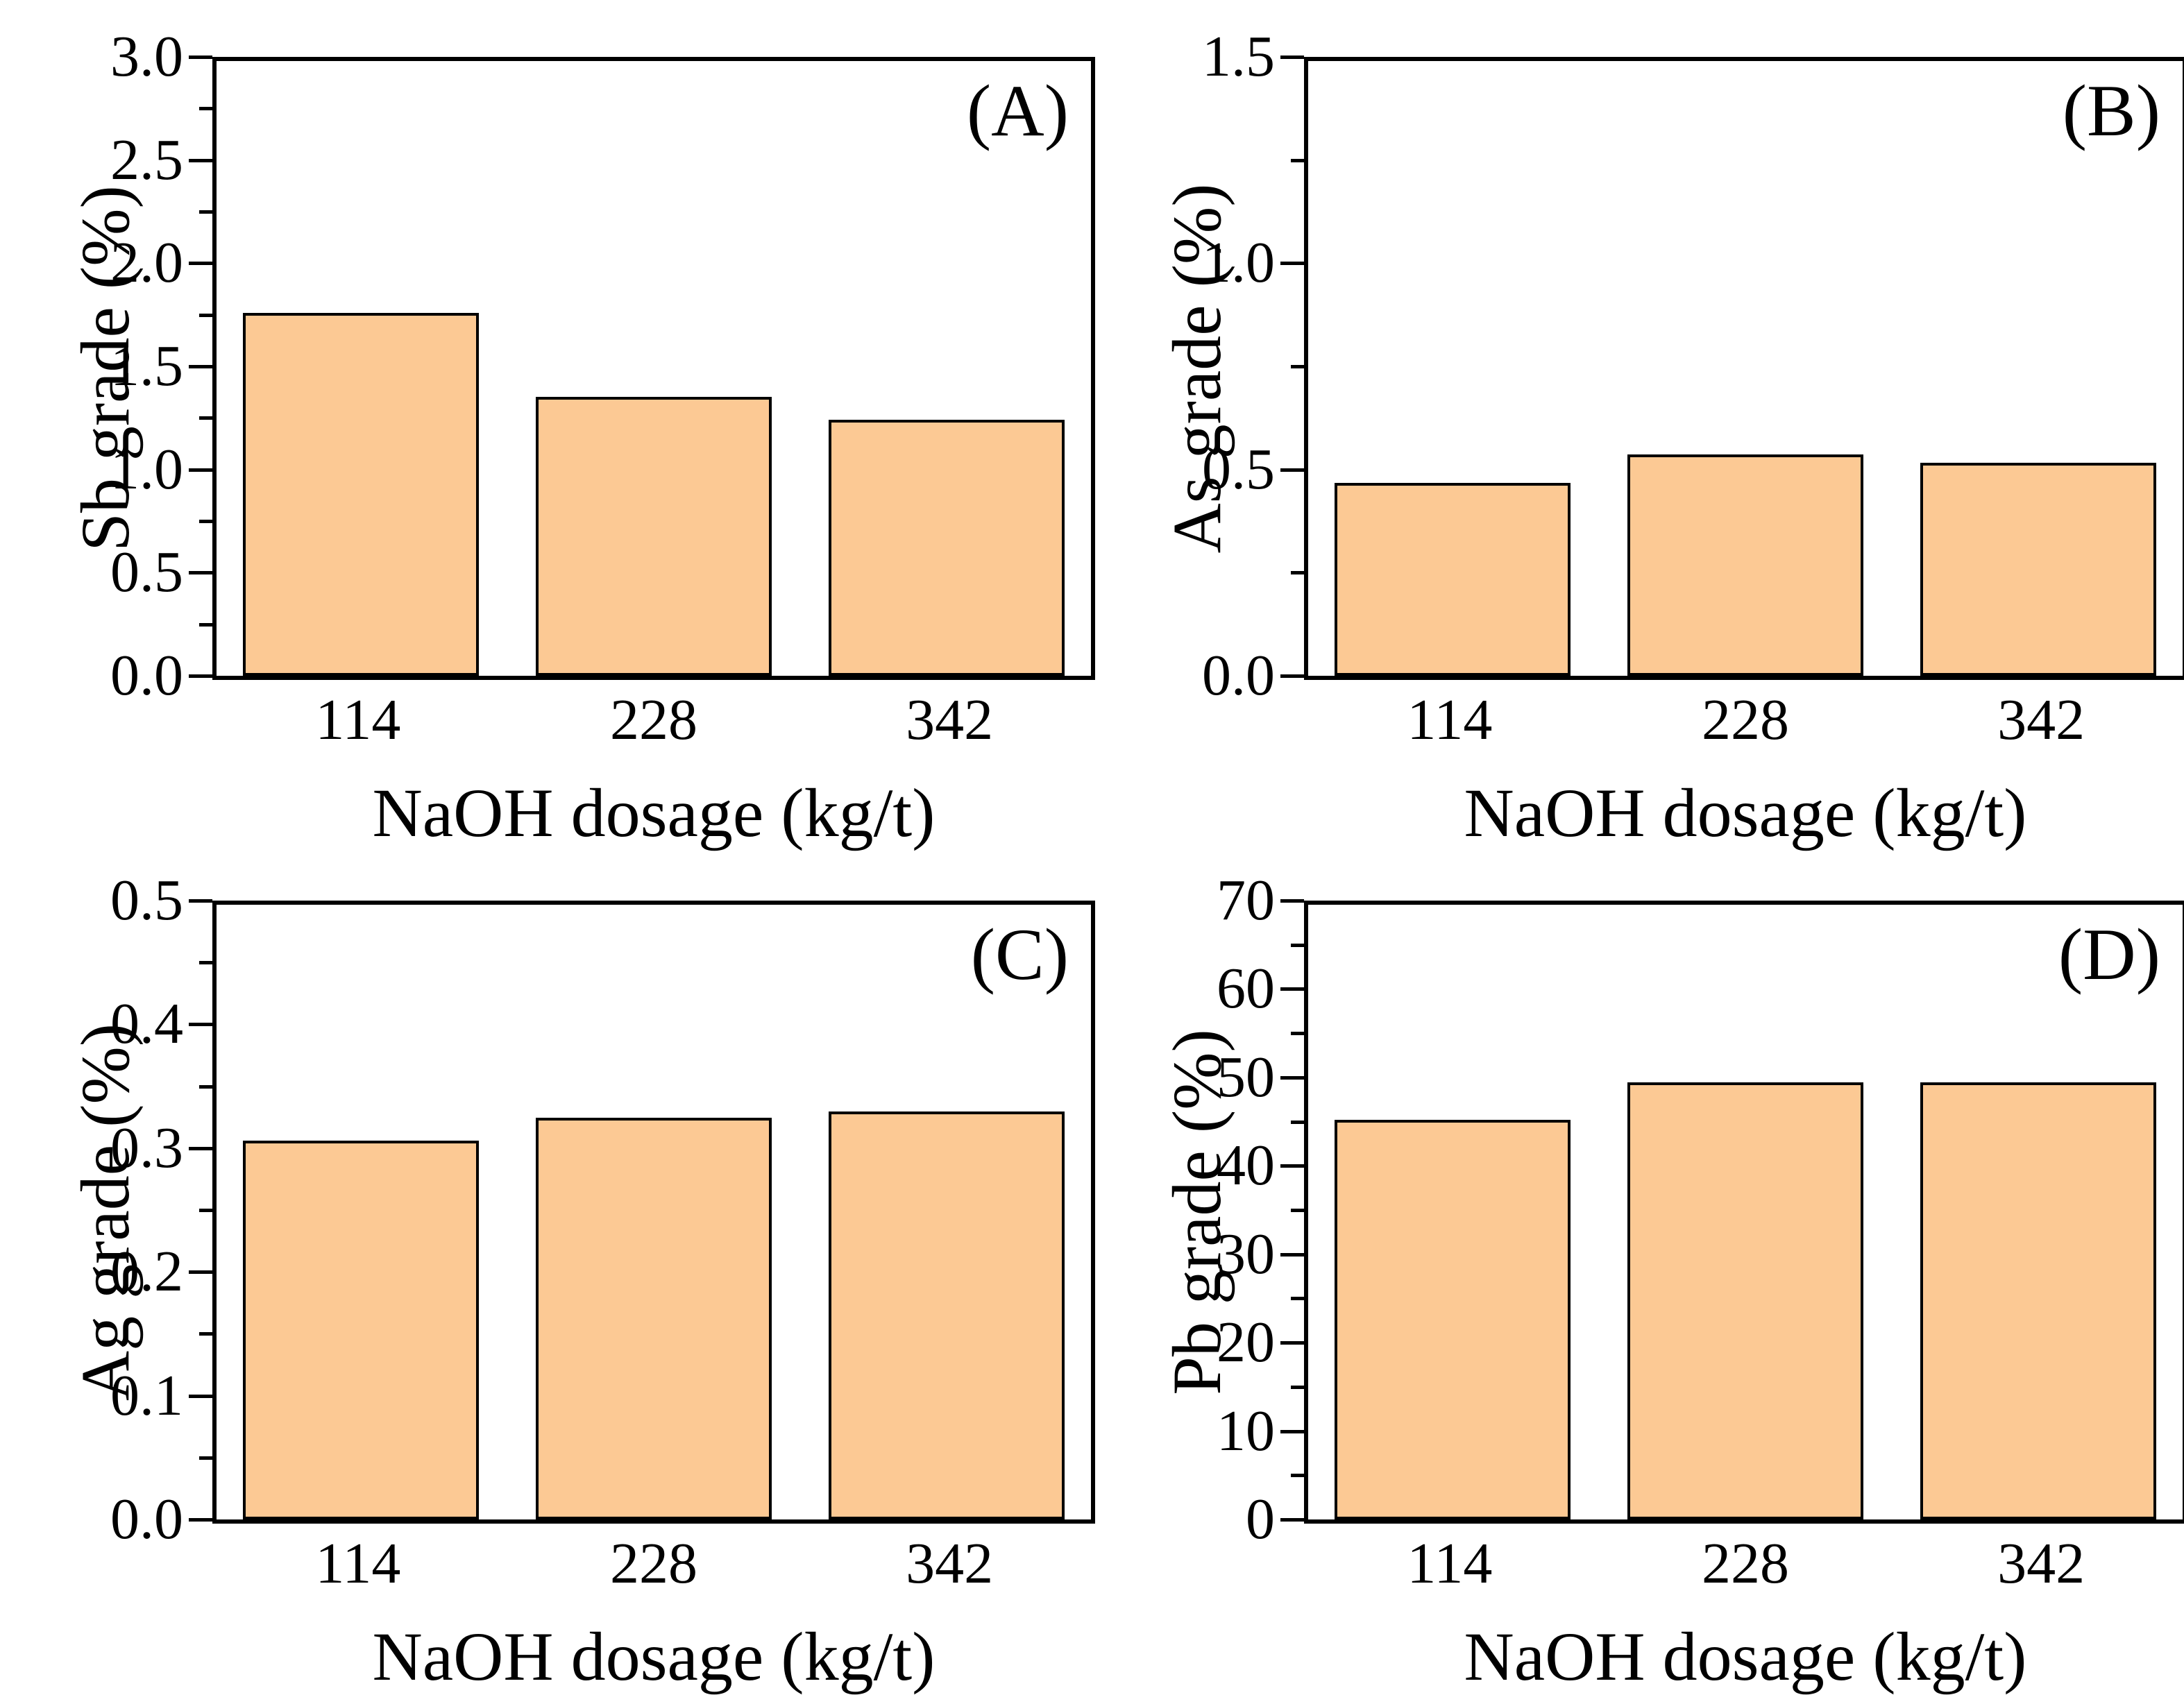  Describe the element at coordinates (1246, 1342) in the screenshot. I see `y-tick-label: 20` at that location.